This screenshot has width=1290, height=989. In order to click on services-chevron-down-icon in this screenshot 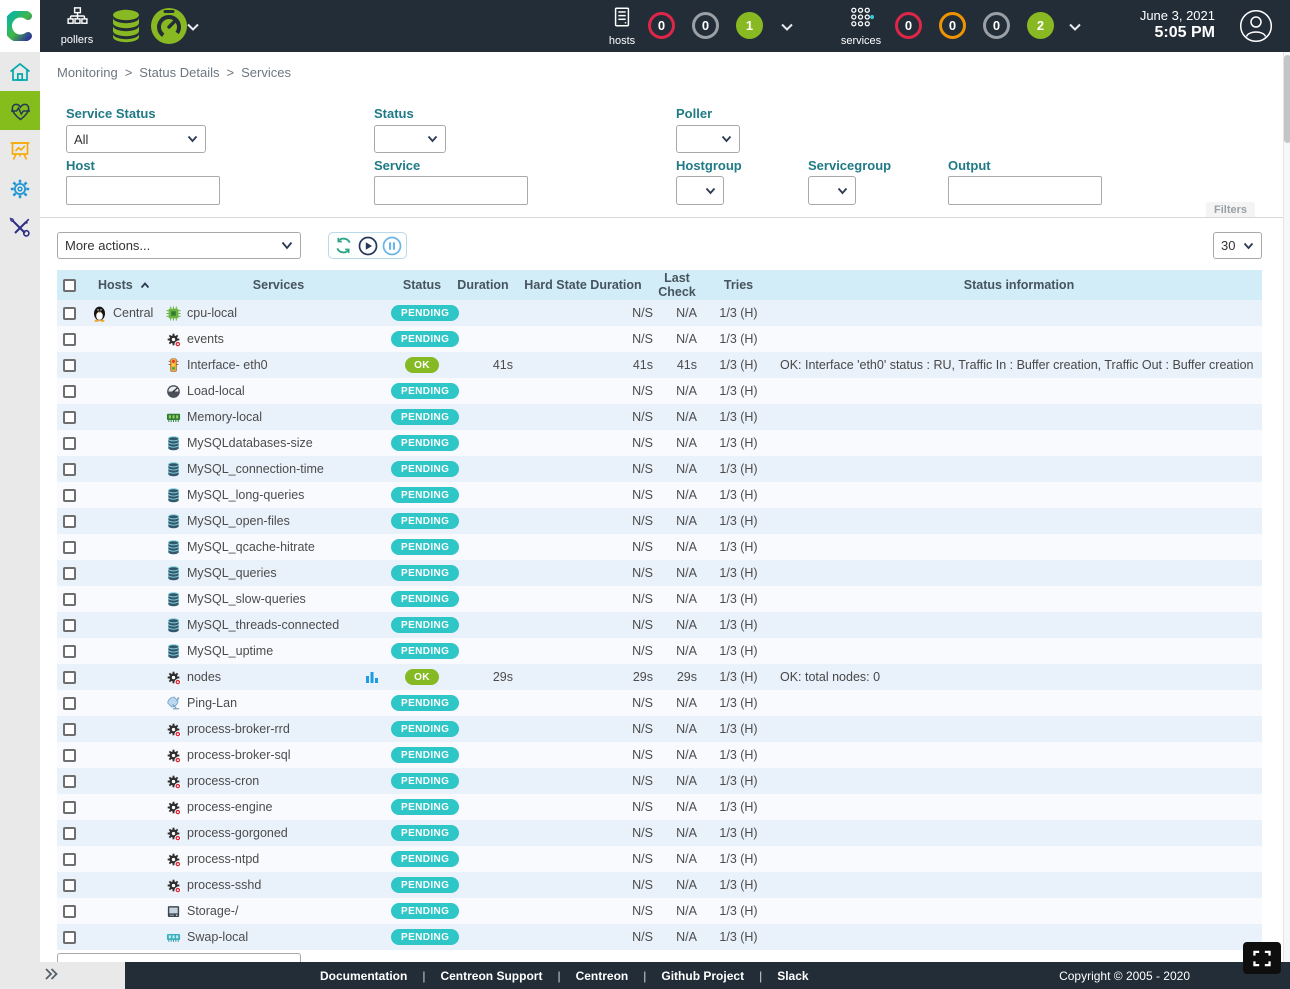, I will do `click(1075, 27)`.